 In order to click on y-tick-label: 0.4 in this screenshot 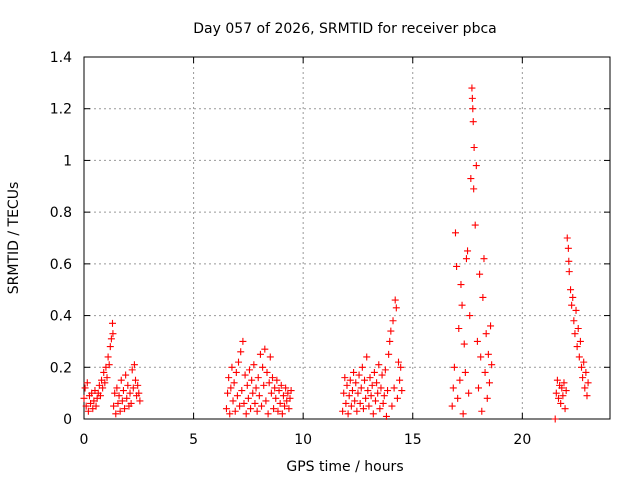, I will do `click(61, 317)`.